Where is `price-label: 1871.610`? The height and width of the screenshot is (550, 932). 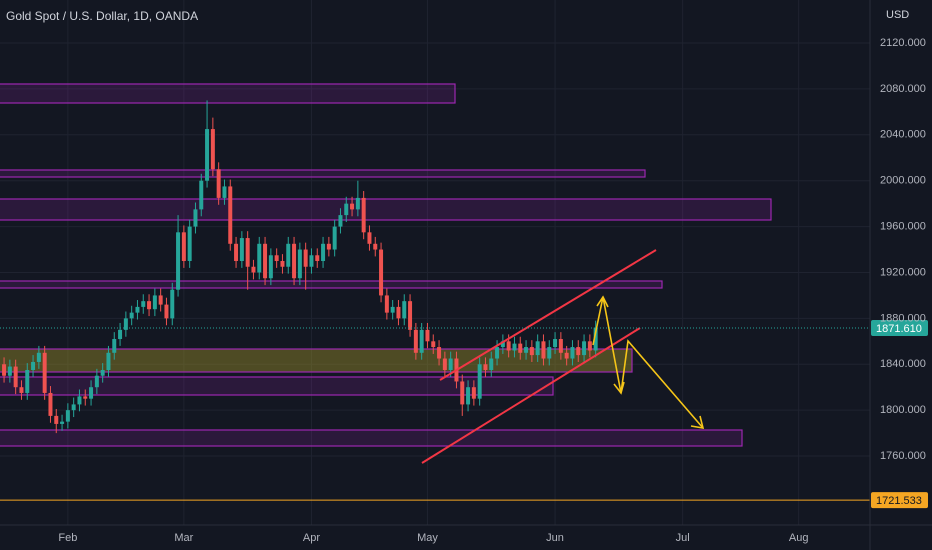 price-label: 1871.610 is located at coordinates (899, 329).